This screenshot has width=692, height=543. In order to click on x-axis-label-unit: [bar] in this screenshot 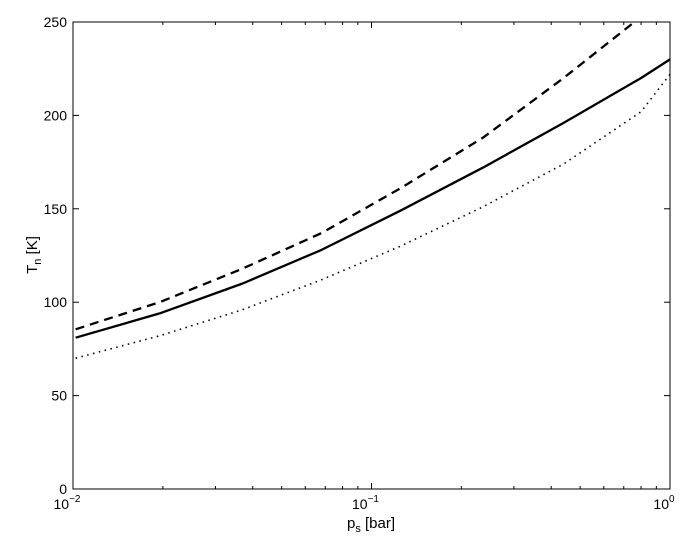, I will do `click(378, 523)`.